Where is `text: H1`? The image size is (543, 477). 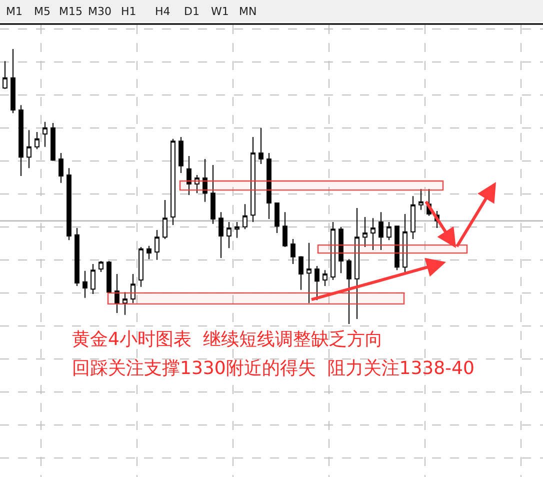 text: H1 is located at coordinates (128, 11).